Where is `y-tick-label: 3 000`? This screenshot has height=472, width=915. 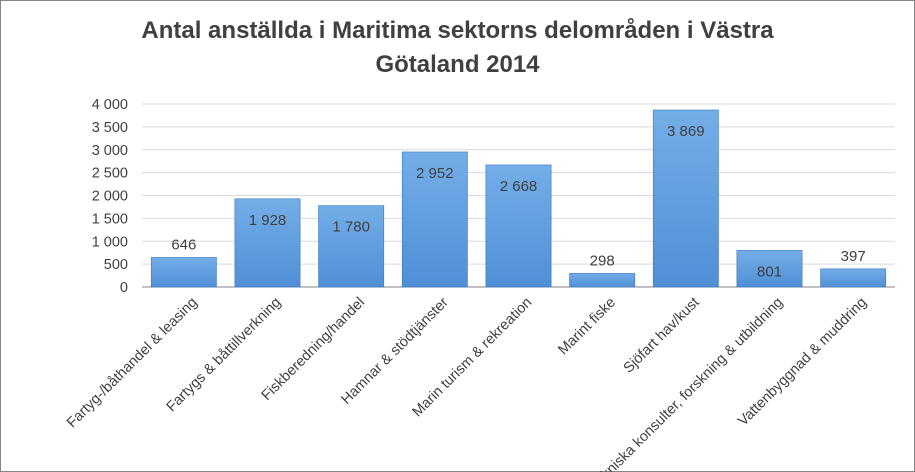 y-tick-label: 3 000 is located at coordinates (110, 151).